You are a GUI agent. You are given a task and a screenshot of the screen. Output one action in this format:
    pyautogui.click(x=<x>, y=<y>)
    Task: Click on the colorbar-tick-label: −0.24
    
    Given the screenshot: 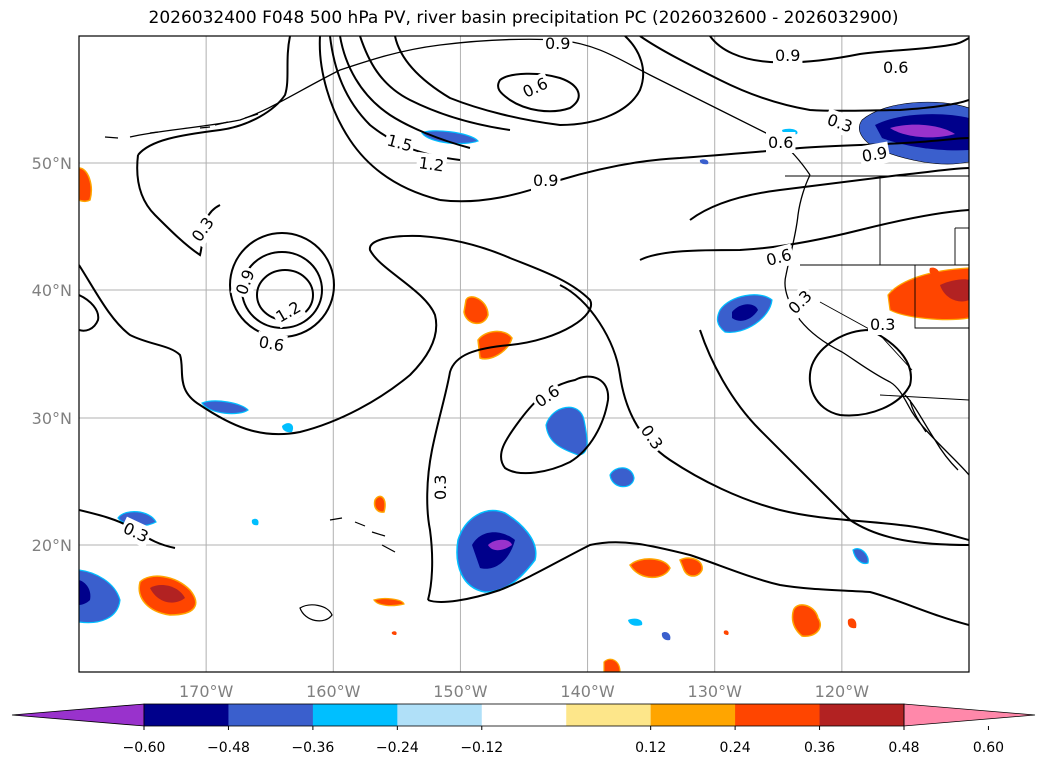 What is the action you would take?
    pyautogui.click(x=397, y=748)
    